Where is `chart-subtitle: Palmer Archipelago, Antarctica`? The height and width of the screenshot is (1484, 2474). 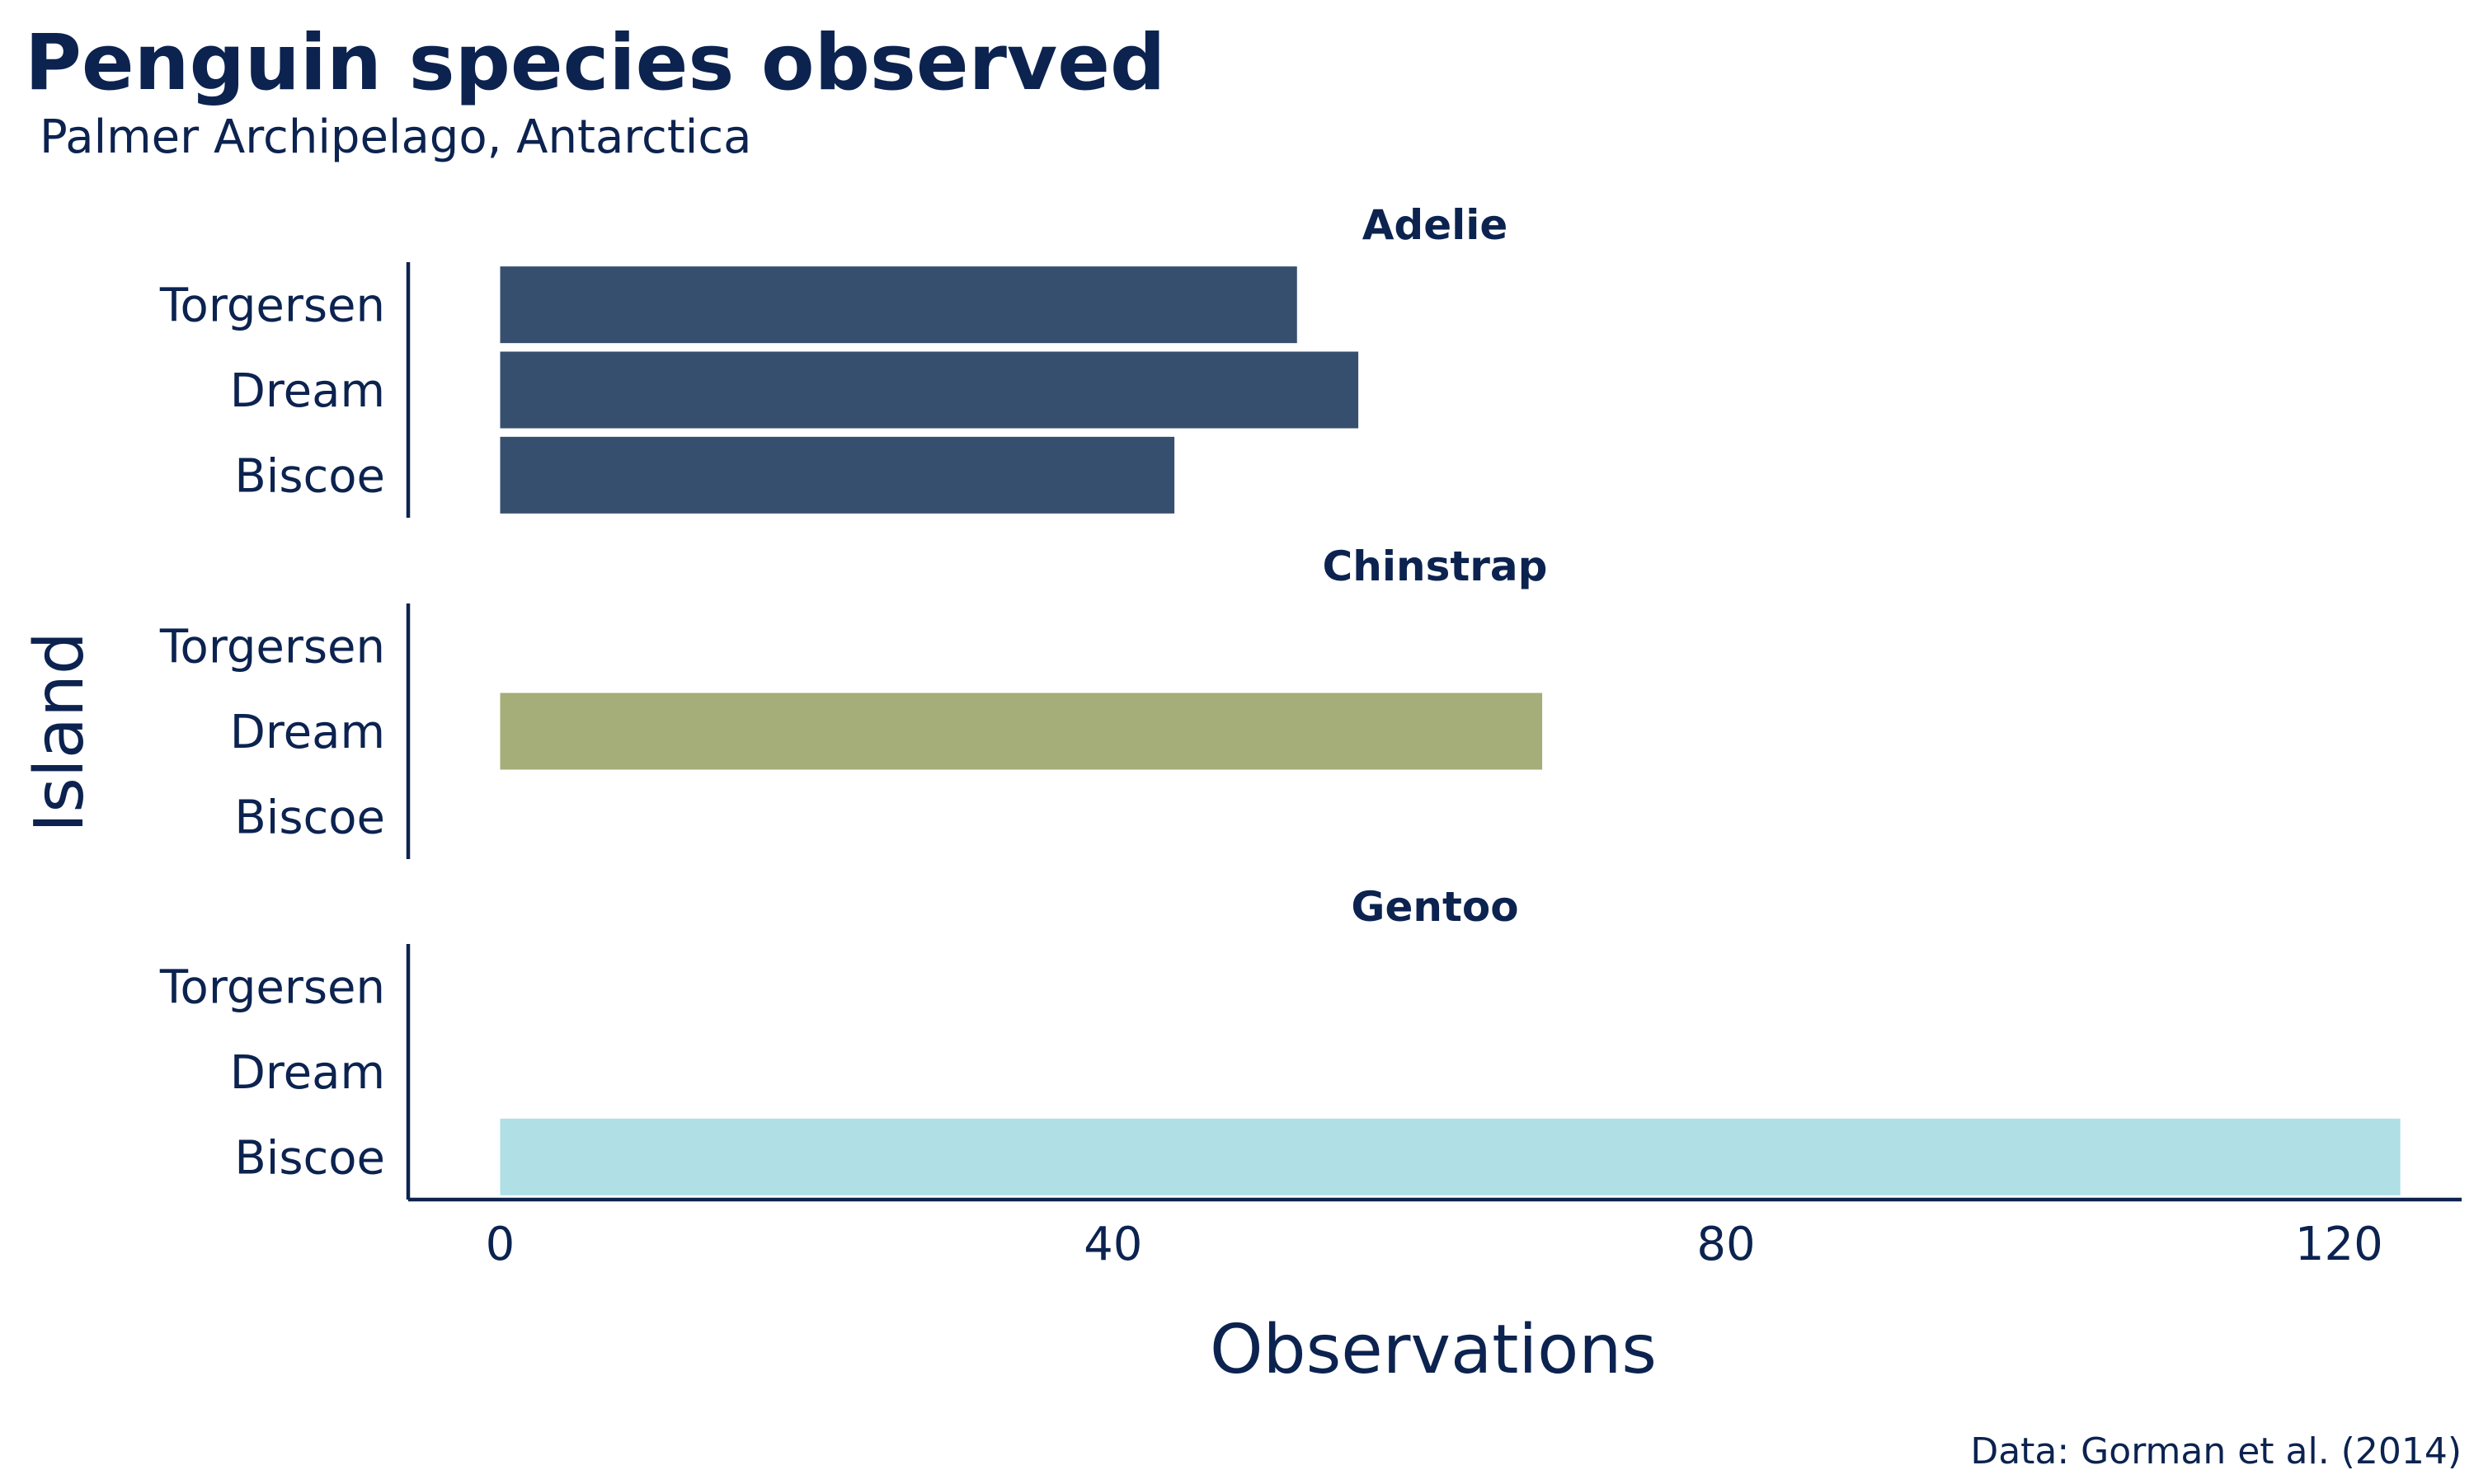
chart-subtitle: Palmer Archipelago, Antarctica is located at coordinates (395, 137).